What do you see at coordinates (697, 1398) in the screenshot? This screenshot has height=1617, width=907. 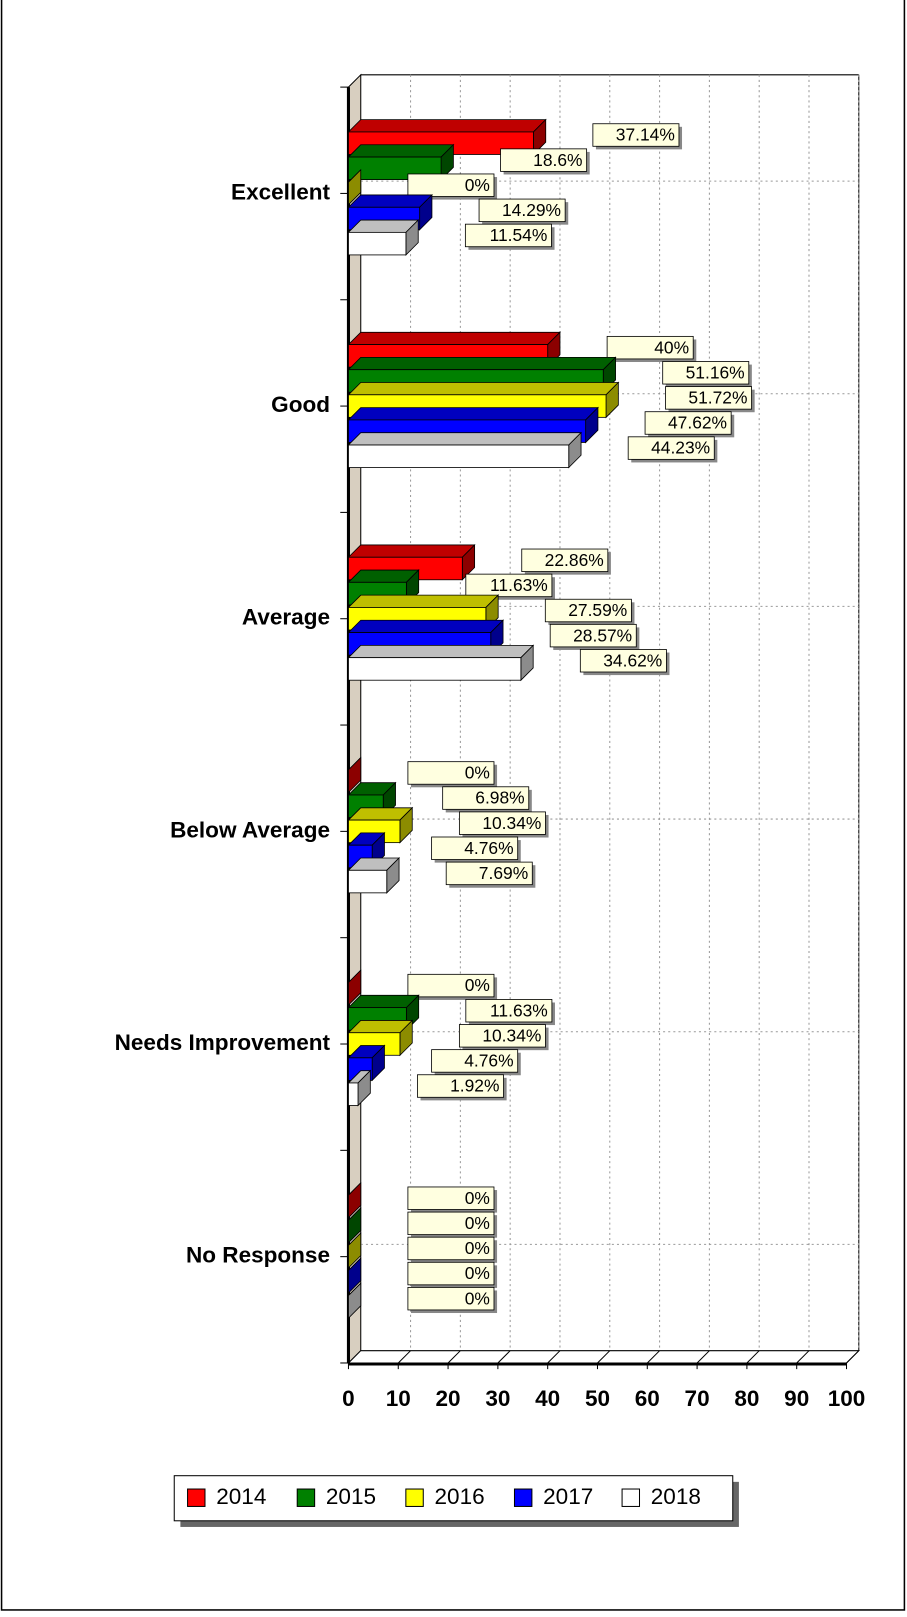 I see `x-tick-label: 70` at bounding box center [697, 1398].